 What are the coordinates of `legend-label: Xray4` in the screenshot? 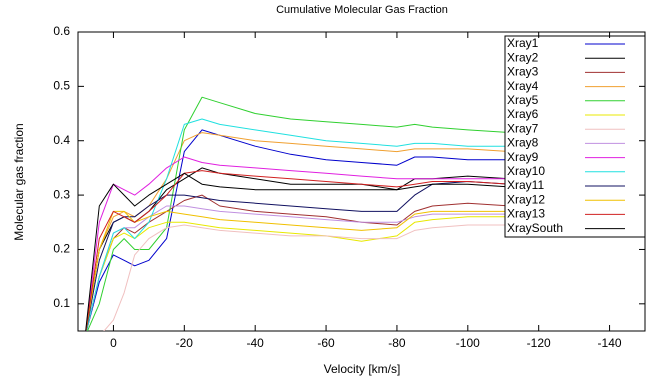 It's located at (523, 86).